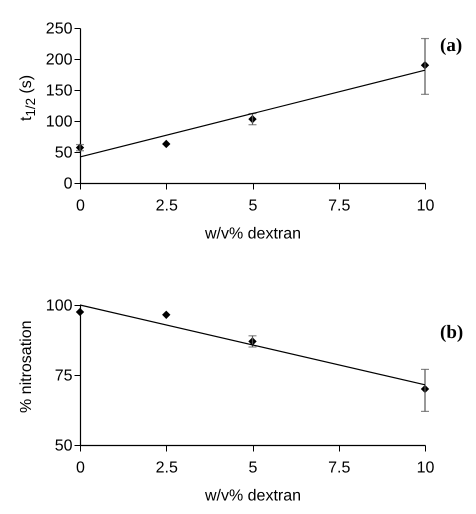  Describe the element at coordinates (59, 91) in the screenshot. I see `y-tick-label: 150` at that location.